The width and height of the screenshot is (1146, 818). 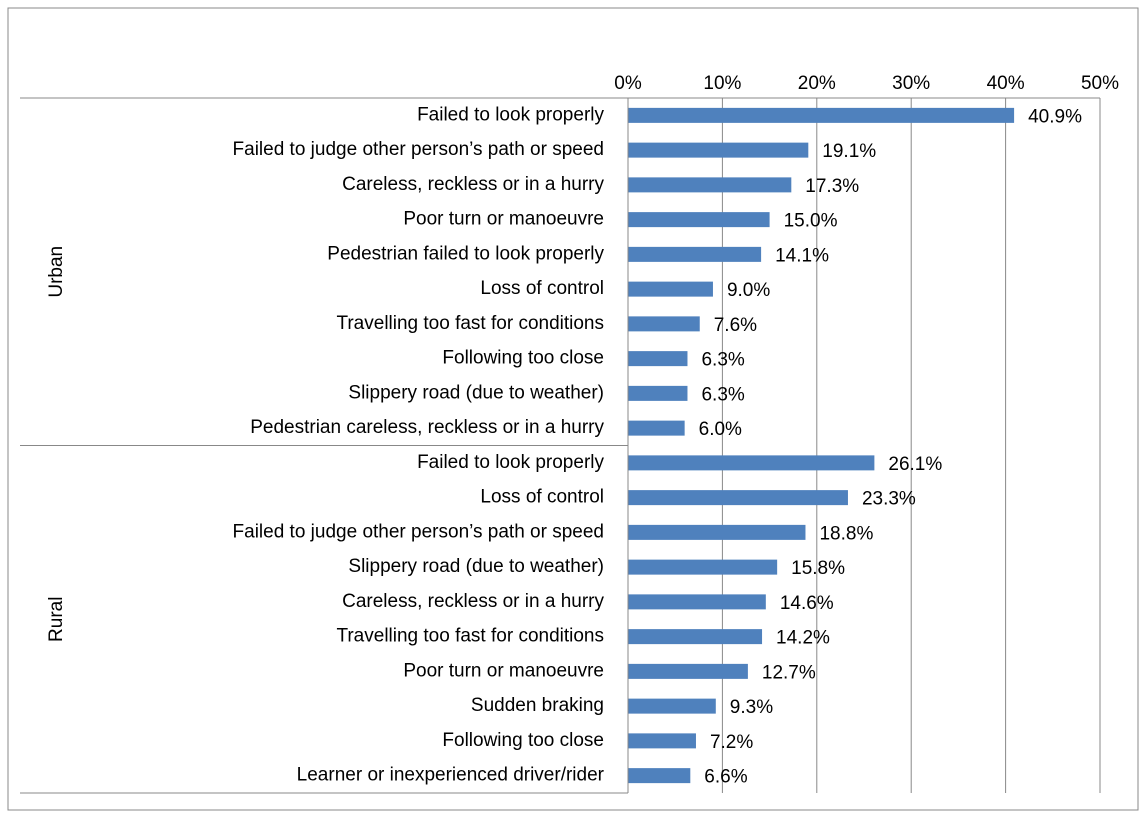 I want to click on value-label: 15.0%, so click(x=811, y=221).